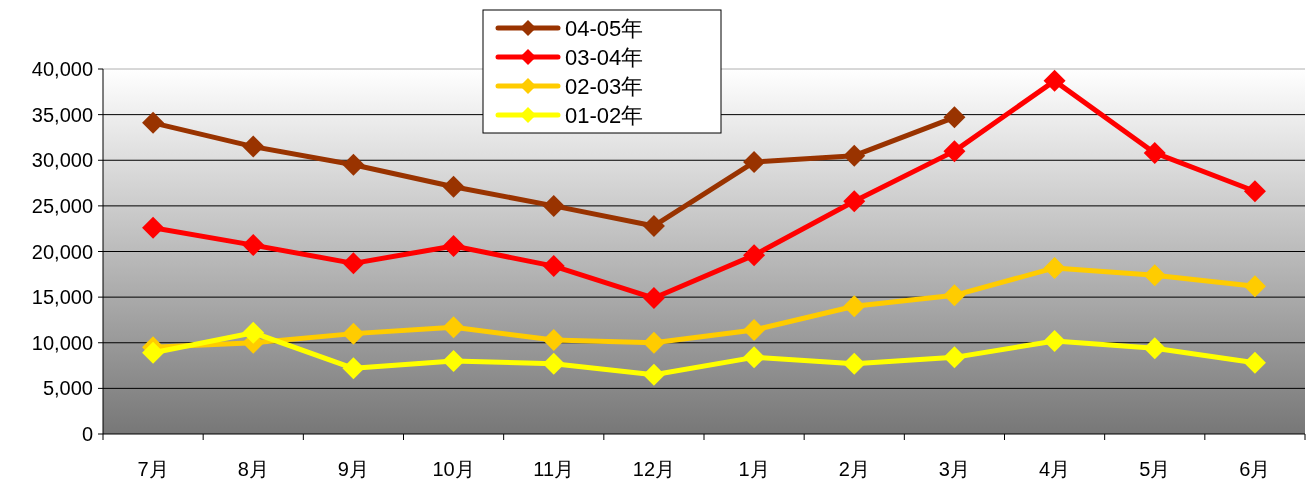 Image resolution: width=1307 pixels, height=481 pixels. Describe the element at coordinates (62, 69) in the screenshot. I see `y-tick-label: 40,000` at that location.